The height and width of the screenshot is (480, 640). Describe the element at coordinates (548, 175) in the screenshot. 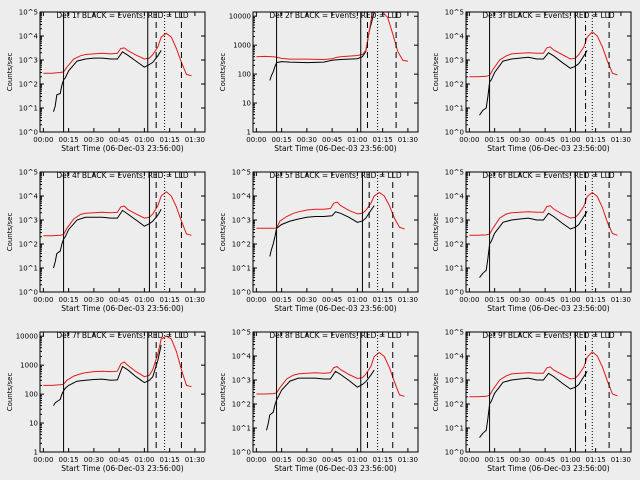

I see `chart-title: Det 6f BLACK = Events, RED = LLD` at that location.